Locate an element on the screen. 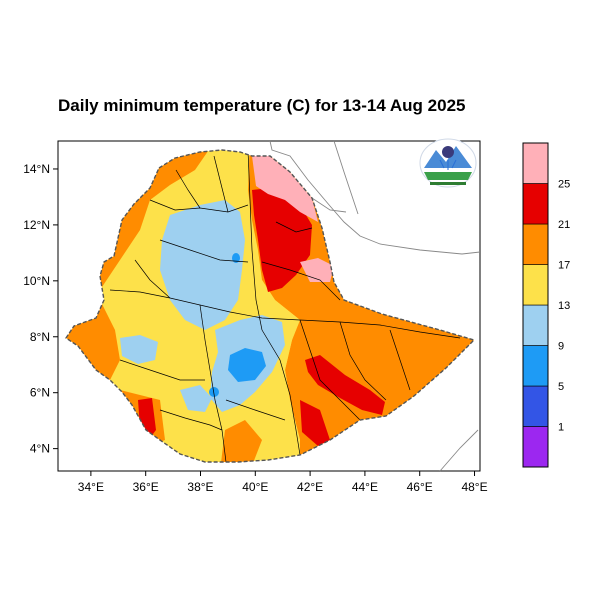 This screenshot has height=600, width=600. longitude-axis: 34°E 36°E 38°E 40°E 42°E 44°E 46°E 48°E is located at coordinates (283, 482).